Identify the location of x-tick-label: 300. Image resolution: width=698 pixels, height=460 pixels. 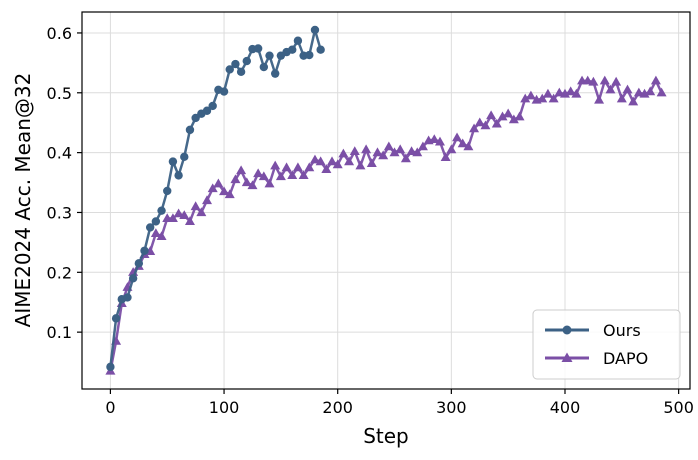
(451, 407).